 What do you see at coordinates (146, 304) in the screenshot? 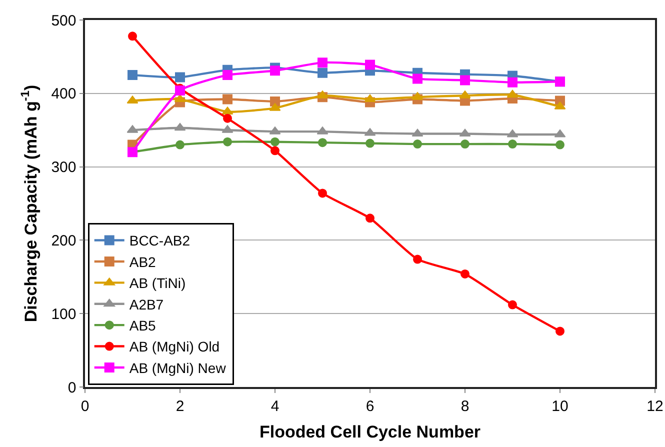
I see `legend-label: A2B7` at bounding box center [146, 304].